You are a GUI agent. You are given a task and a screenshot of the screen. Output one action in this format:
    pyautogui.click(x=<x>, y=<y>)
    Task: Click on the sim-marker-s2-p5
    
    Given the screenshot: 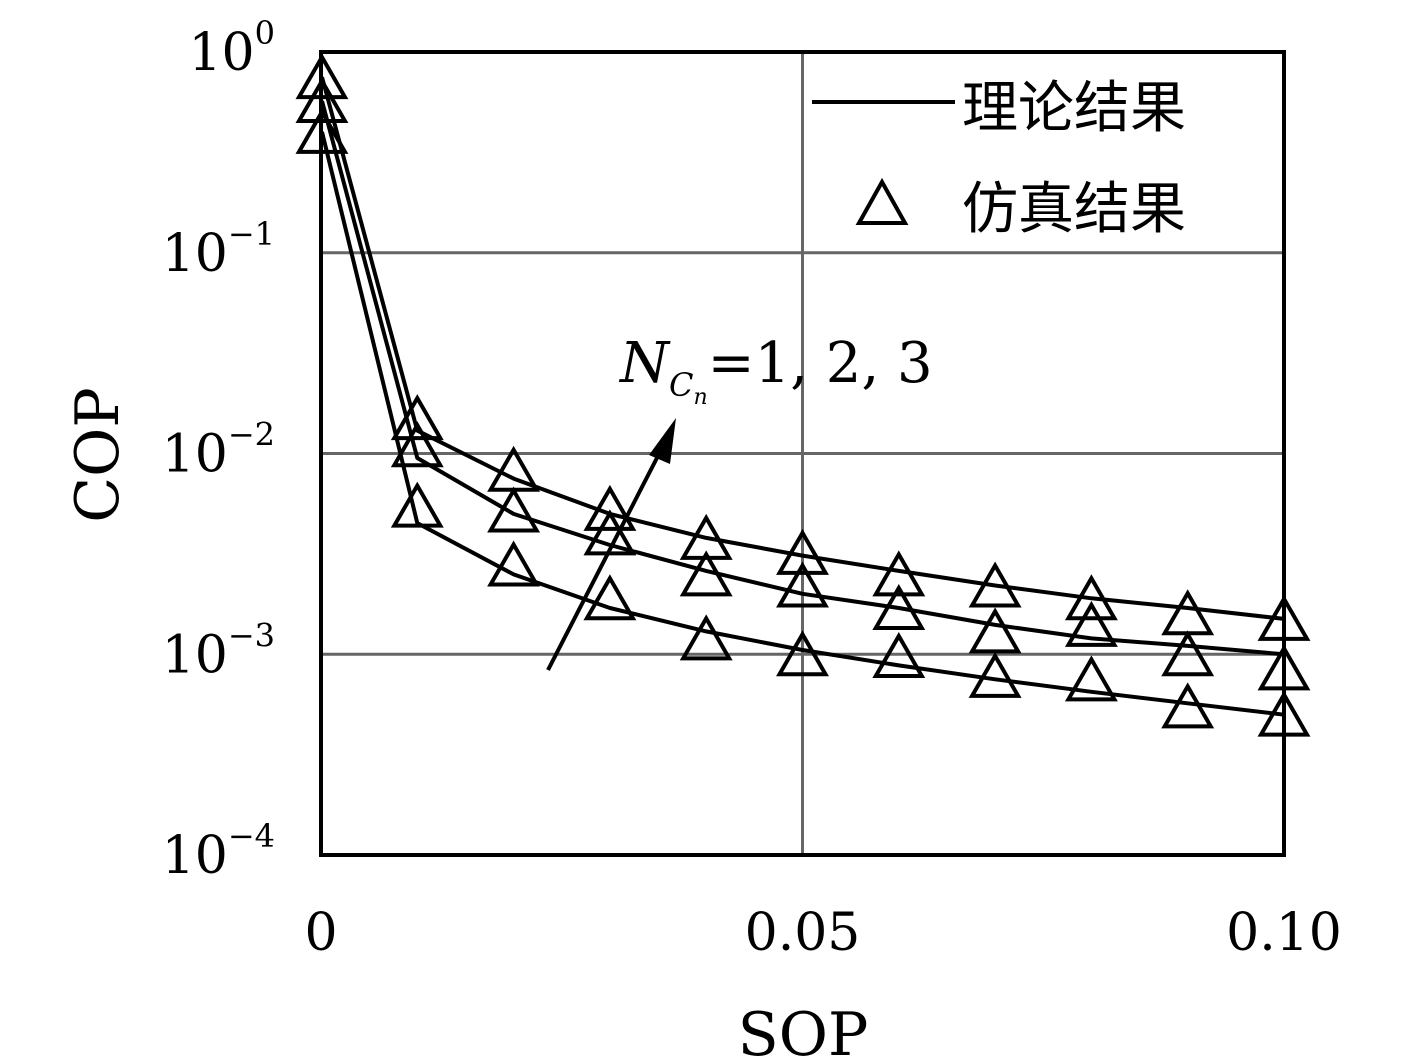 What is the action you would take?
    pyautogui.click(x=802, y=584)
    